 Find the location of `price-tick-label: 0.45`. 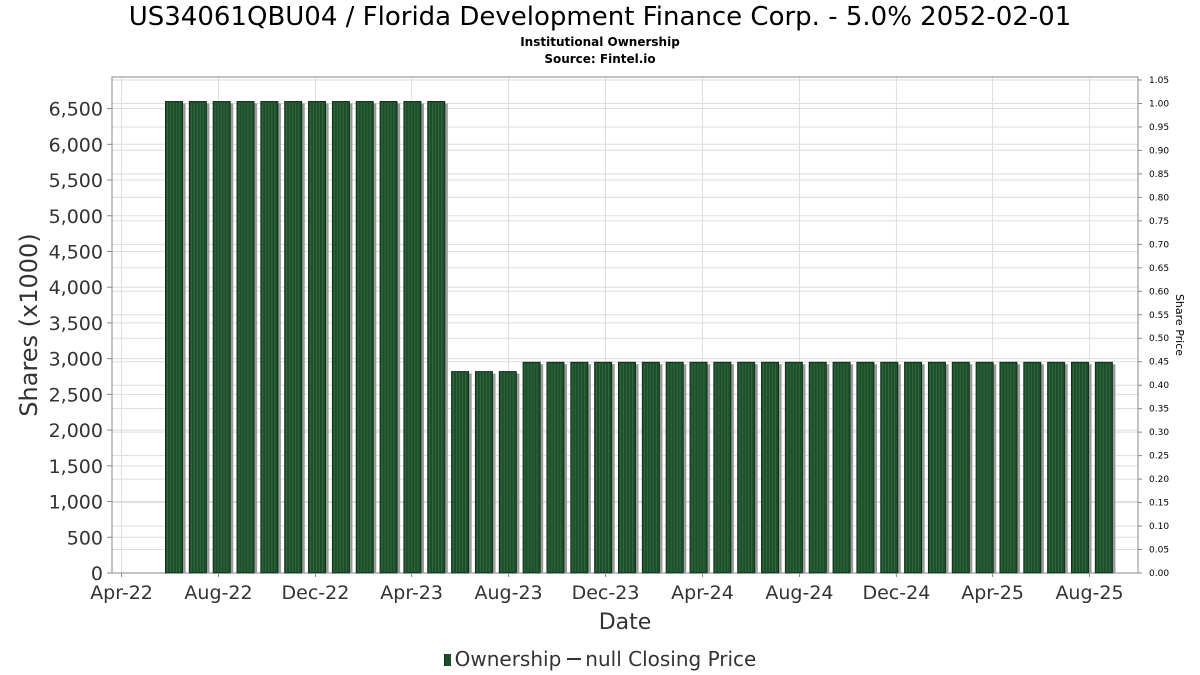

price-tick-label: 0.45 is located at coordinates (1159, 363).